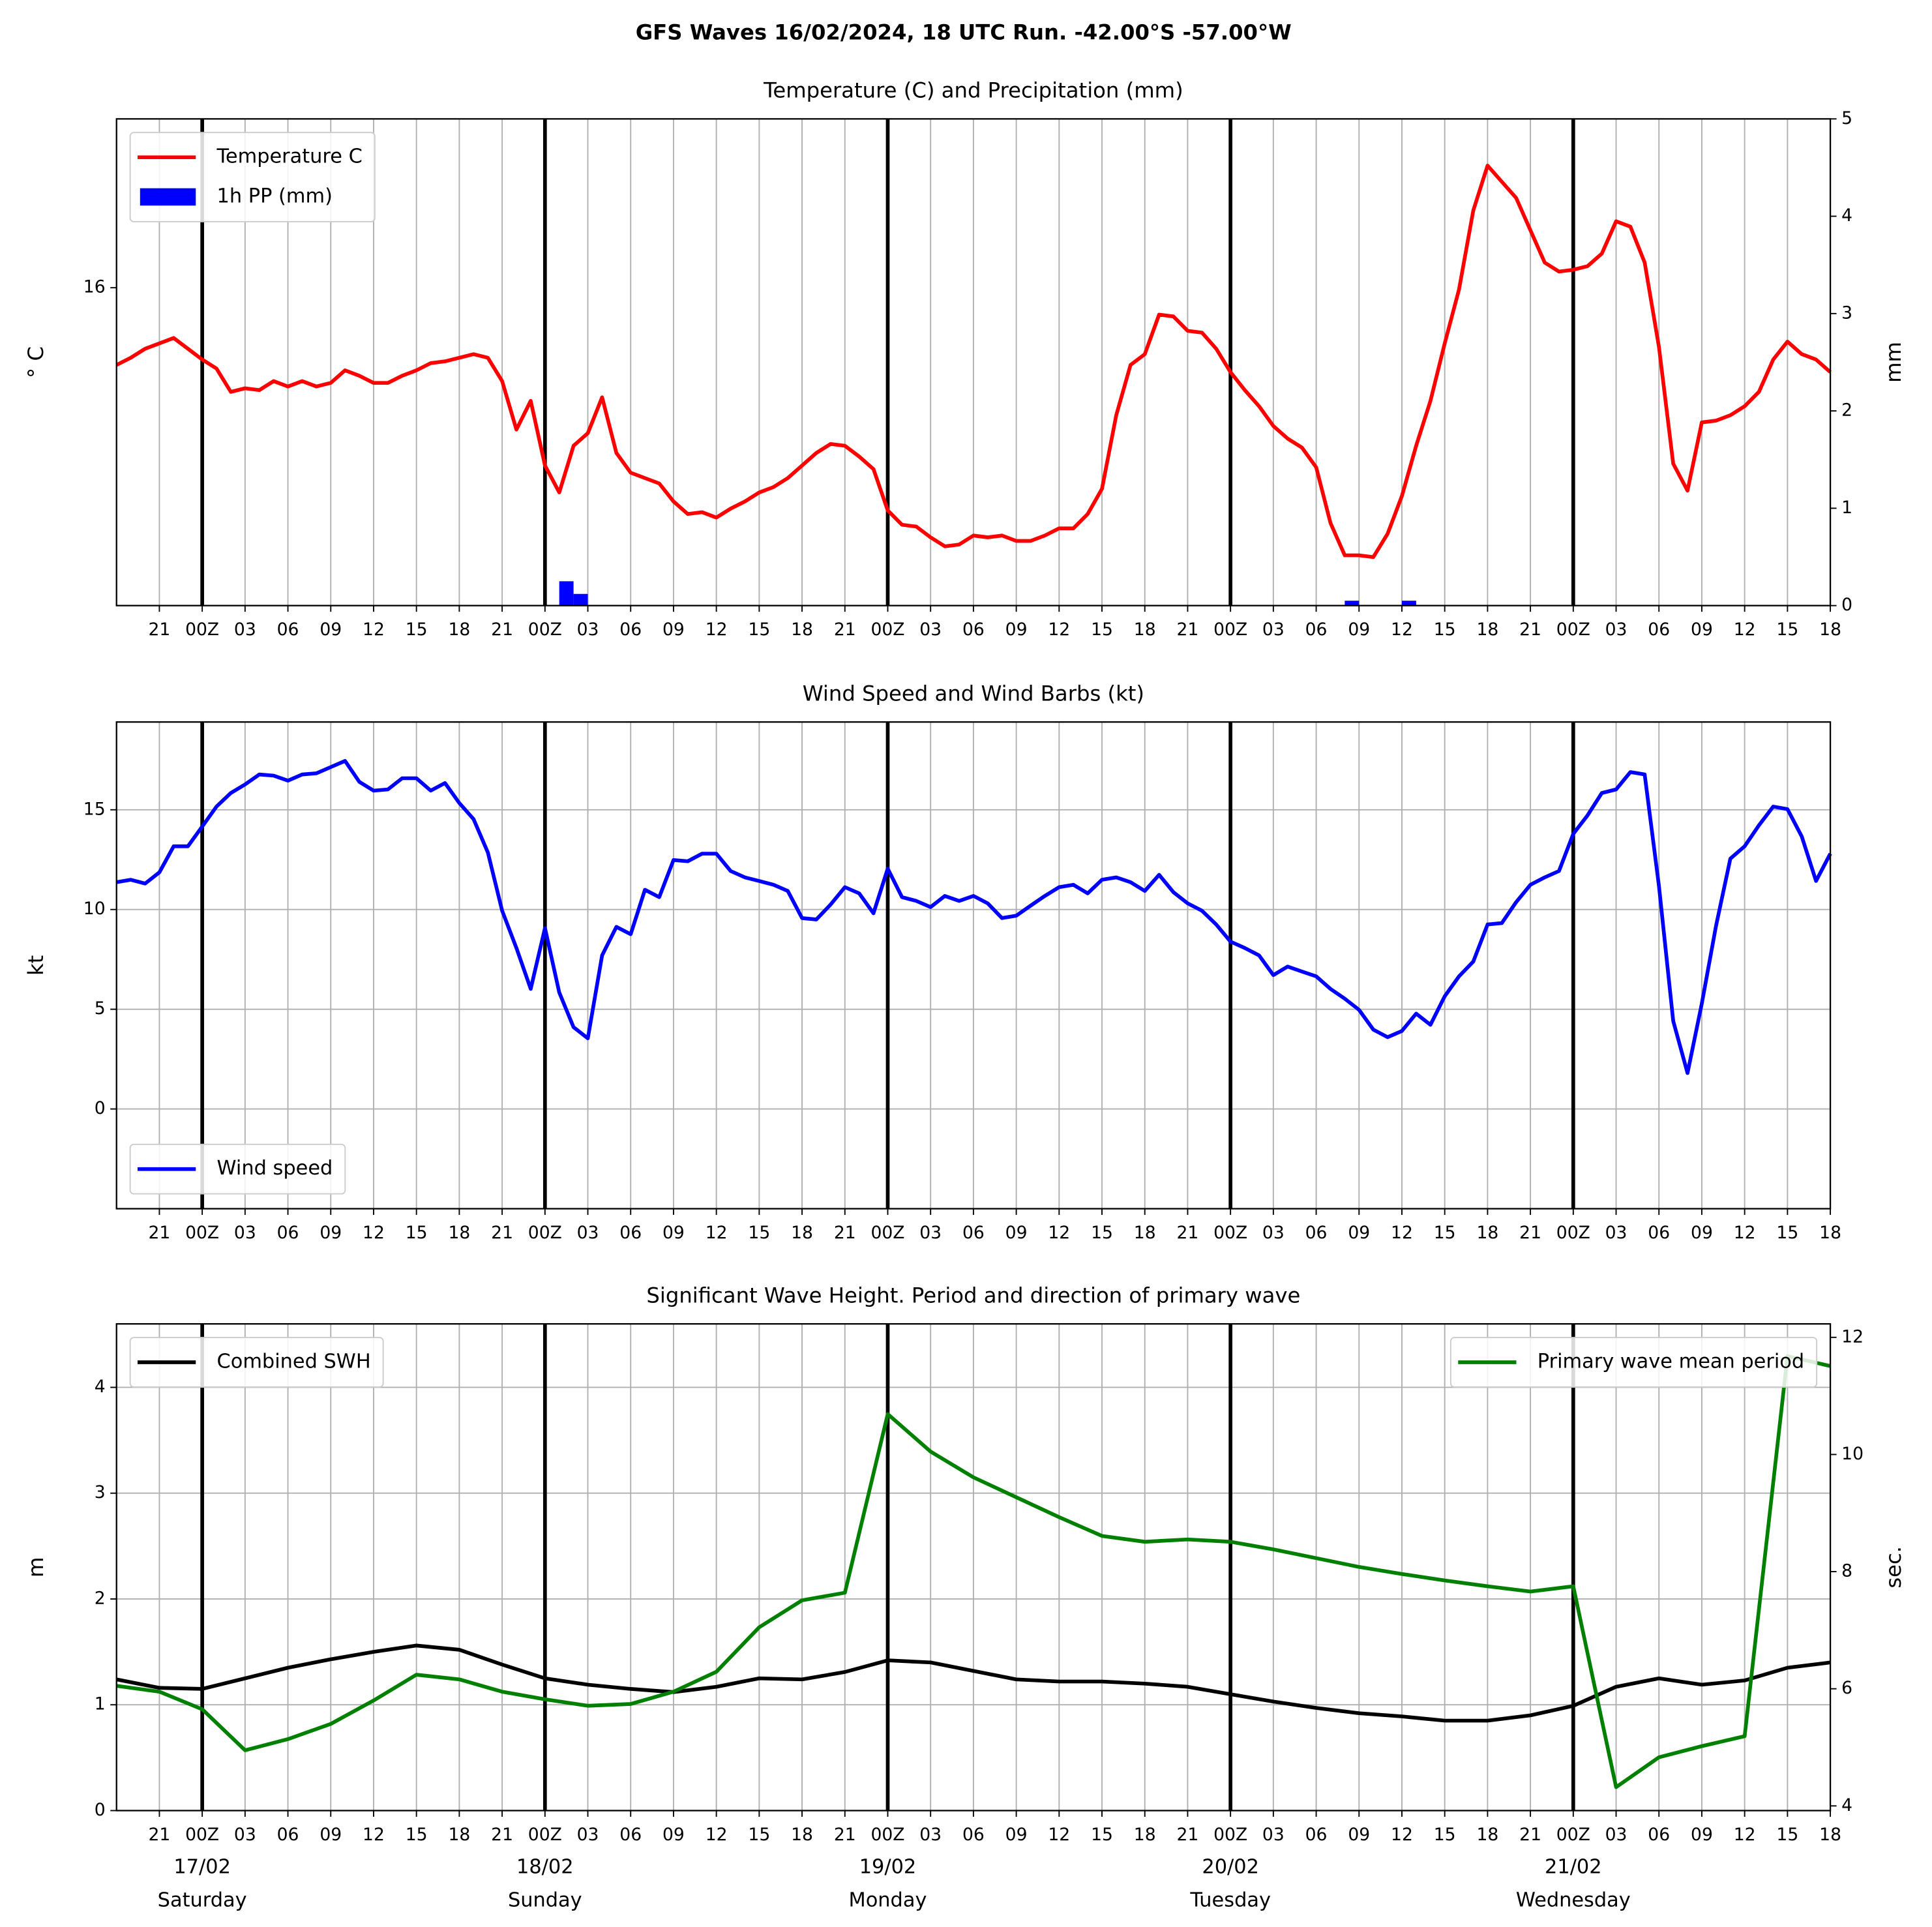 The image size is (1932, 1927). What do you see at coordinates (35, 1567) in the screenshot?
I see `y-axis-label: m` at bounding box center [35, 1567].